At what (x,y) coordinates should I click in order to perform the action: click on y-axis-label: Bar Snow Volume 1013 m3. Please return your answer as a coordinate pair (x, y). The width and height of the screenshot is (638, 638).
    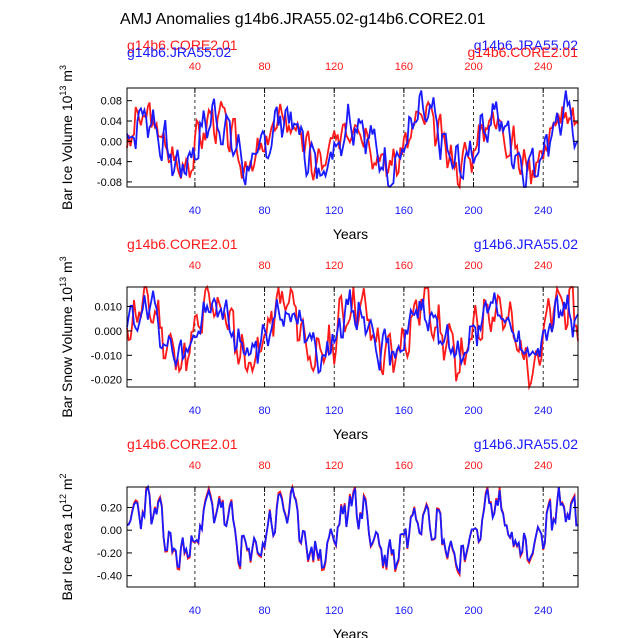
    Looking at the image, I should click on (66, 336).